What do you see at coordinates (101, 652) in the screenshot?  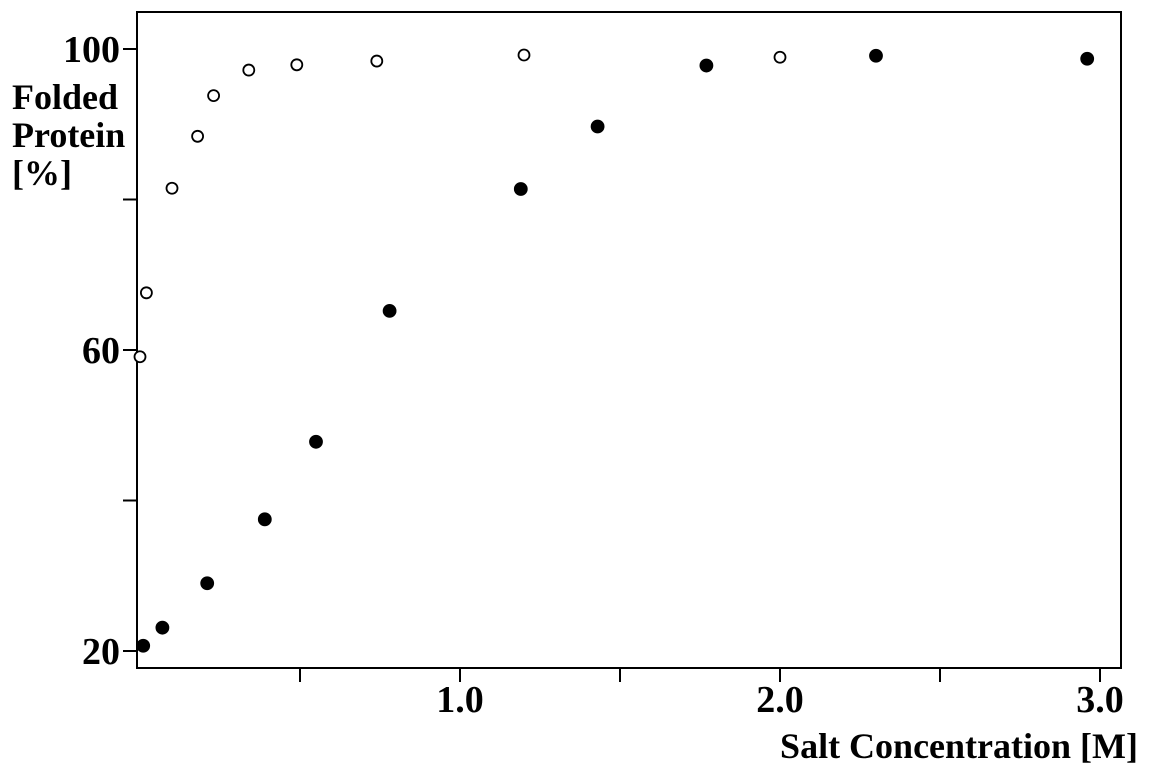 I see `y-tick-label: 20` at bounding box center [101, 652].